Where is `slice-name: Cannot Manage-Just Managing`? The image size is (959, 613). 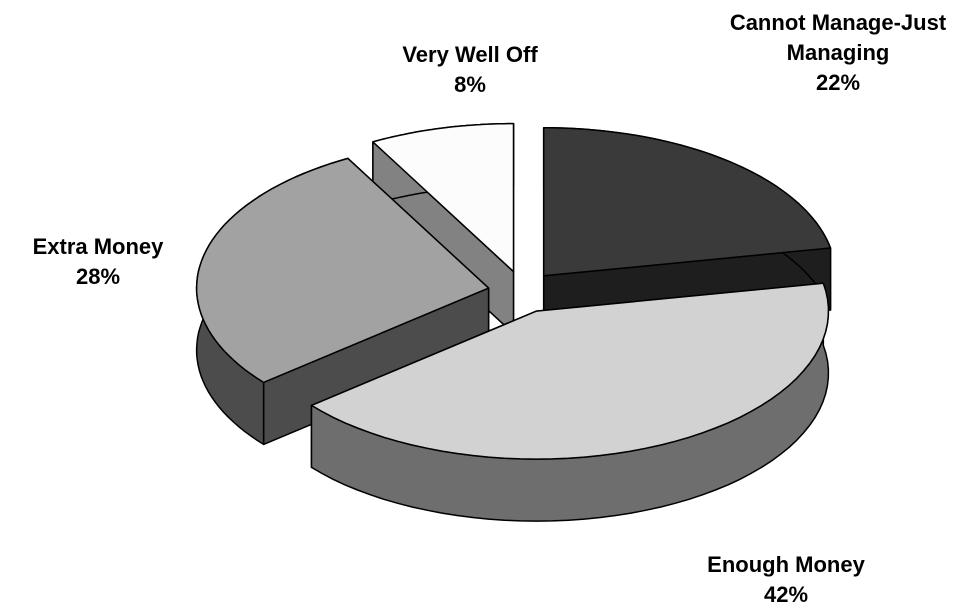 slice-name: Cannot Manage-Just Managing is located at coordinates (838, 37).